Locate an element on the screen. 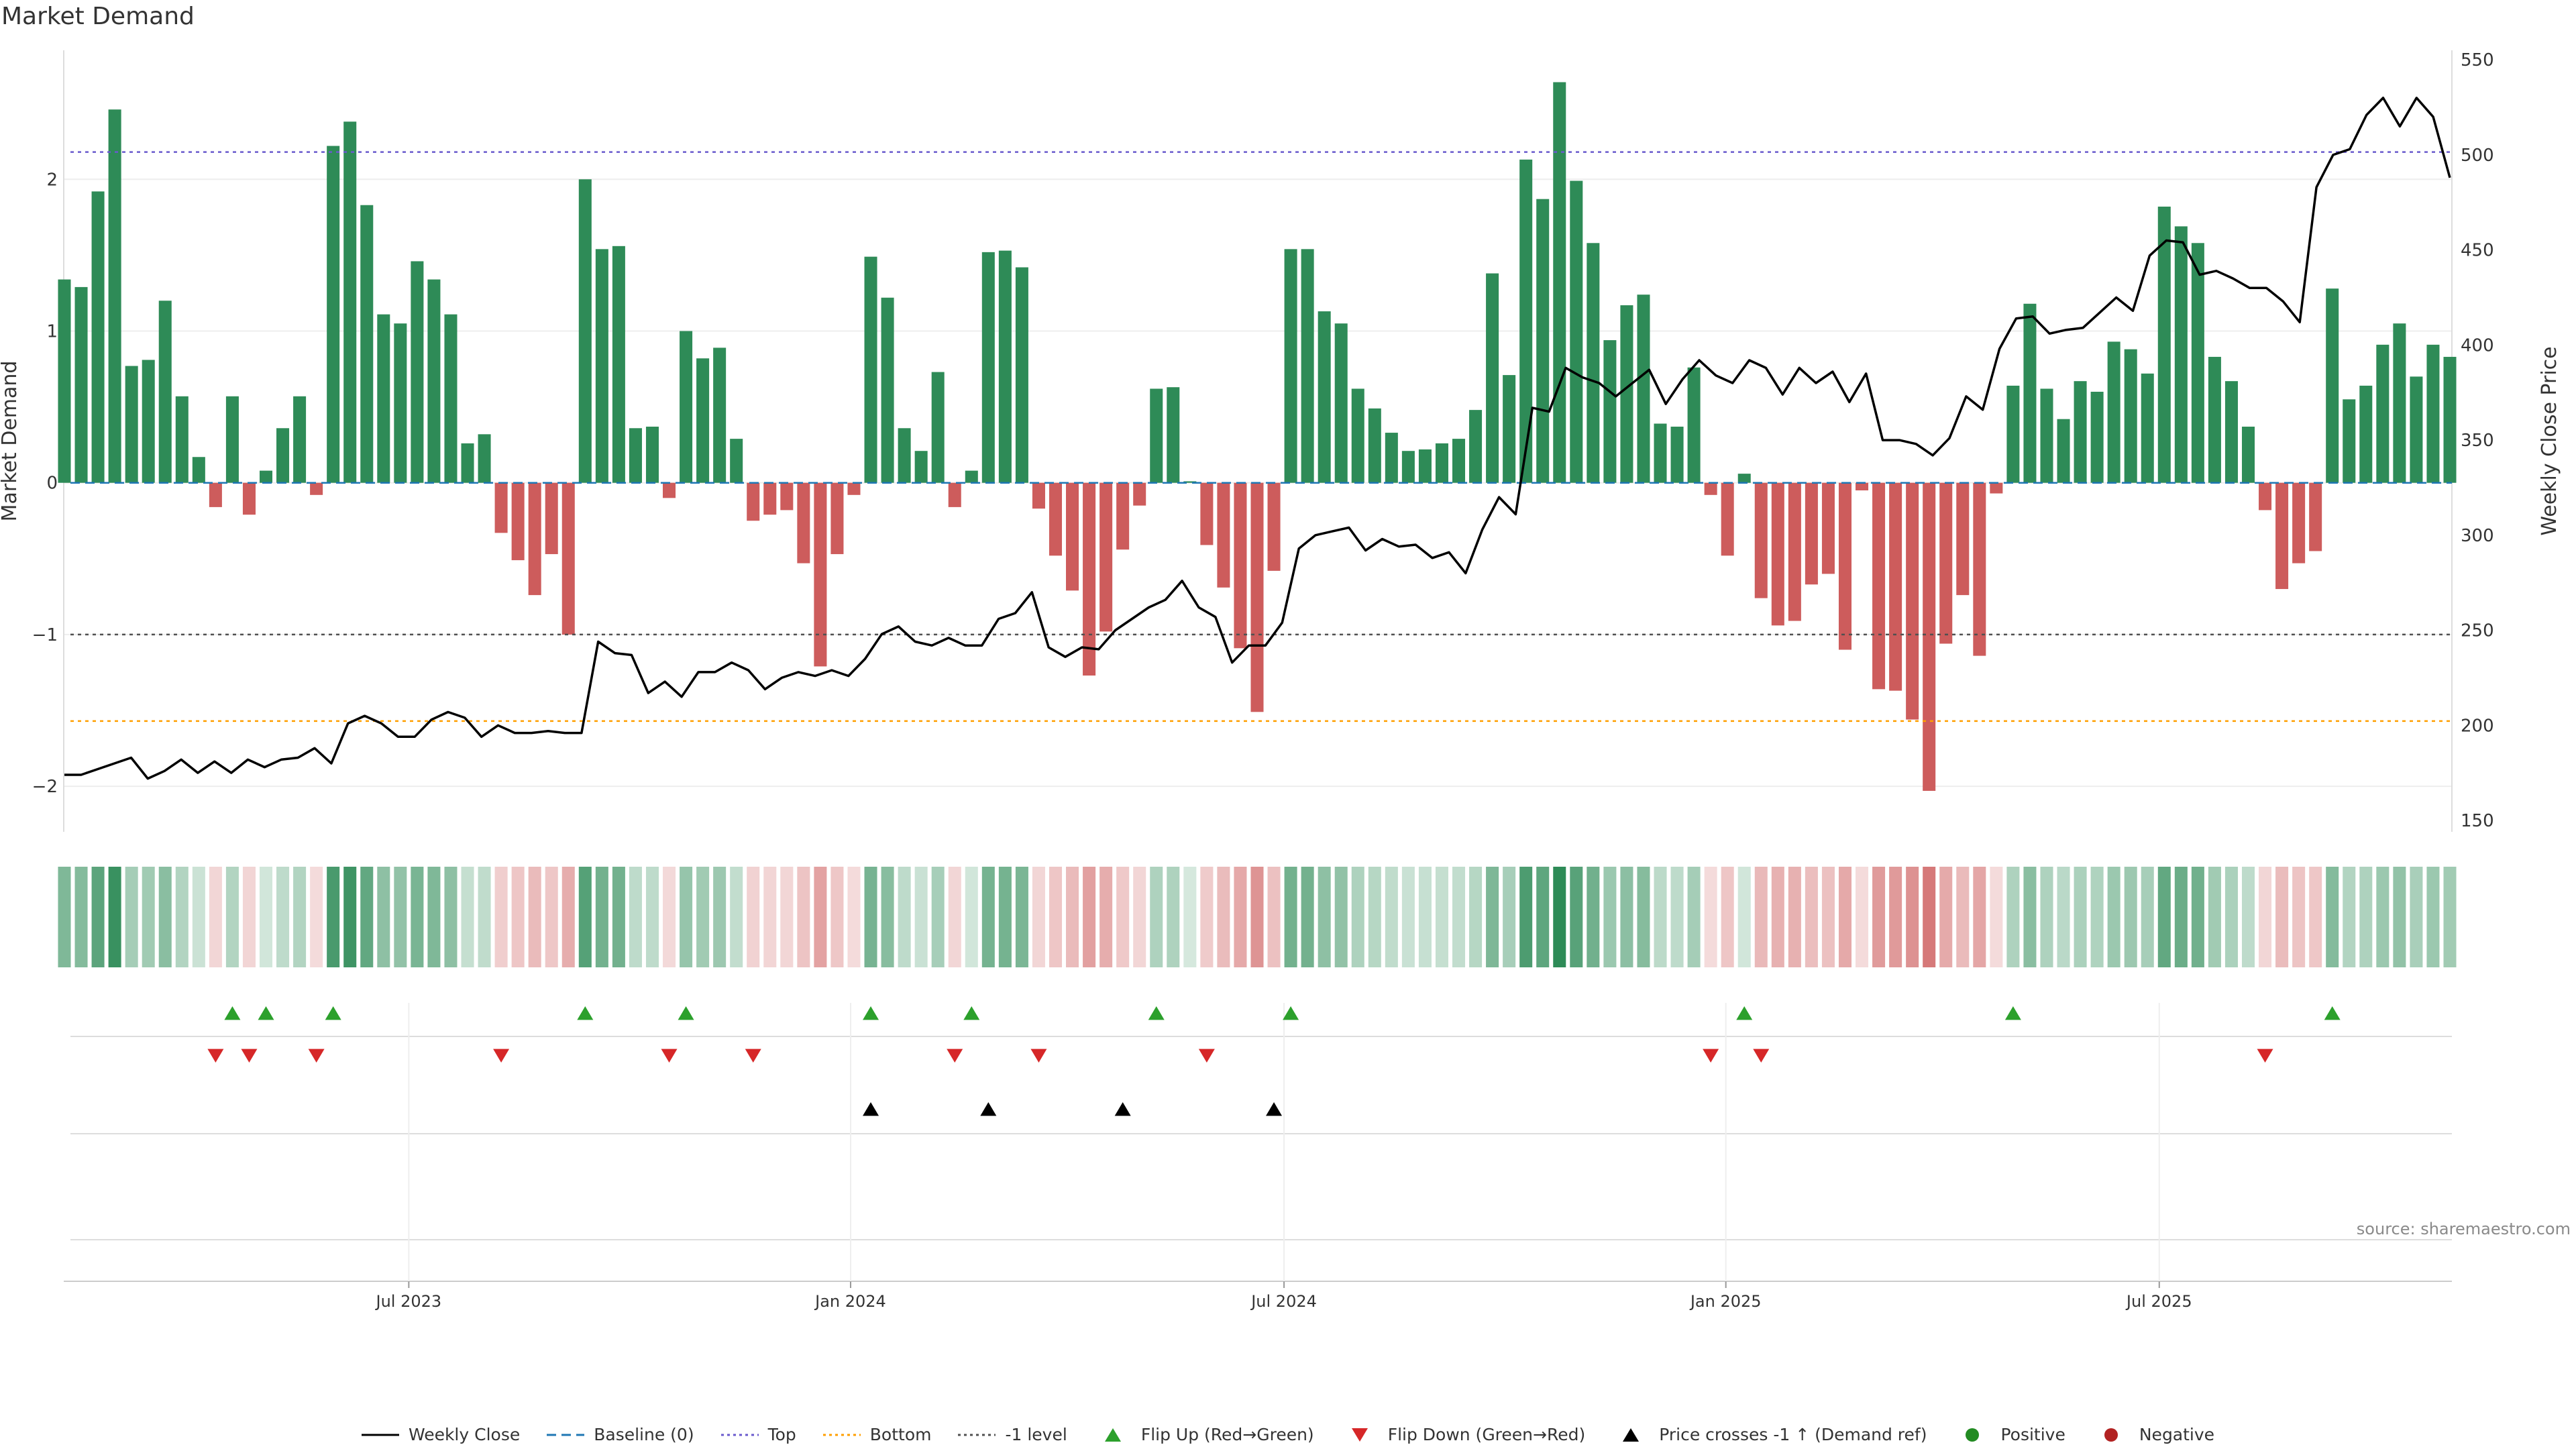 Image resolution: width=2576 pixels, height=1449 pixels. x-tick-label: Jul 2024 is located at coordinates (1283, 1301).